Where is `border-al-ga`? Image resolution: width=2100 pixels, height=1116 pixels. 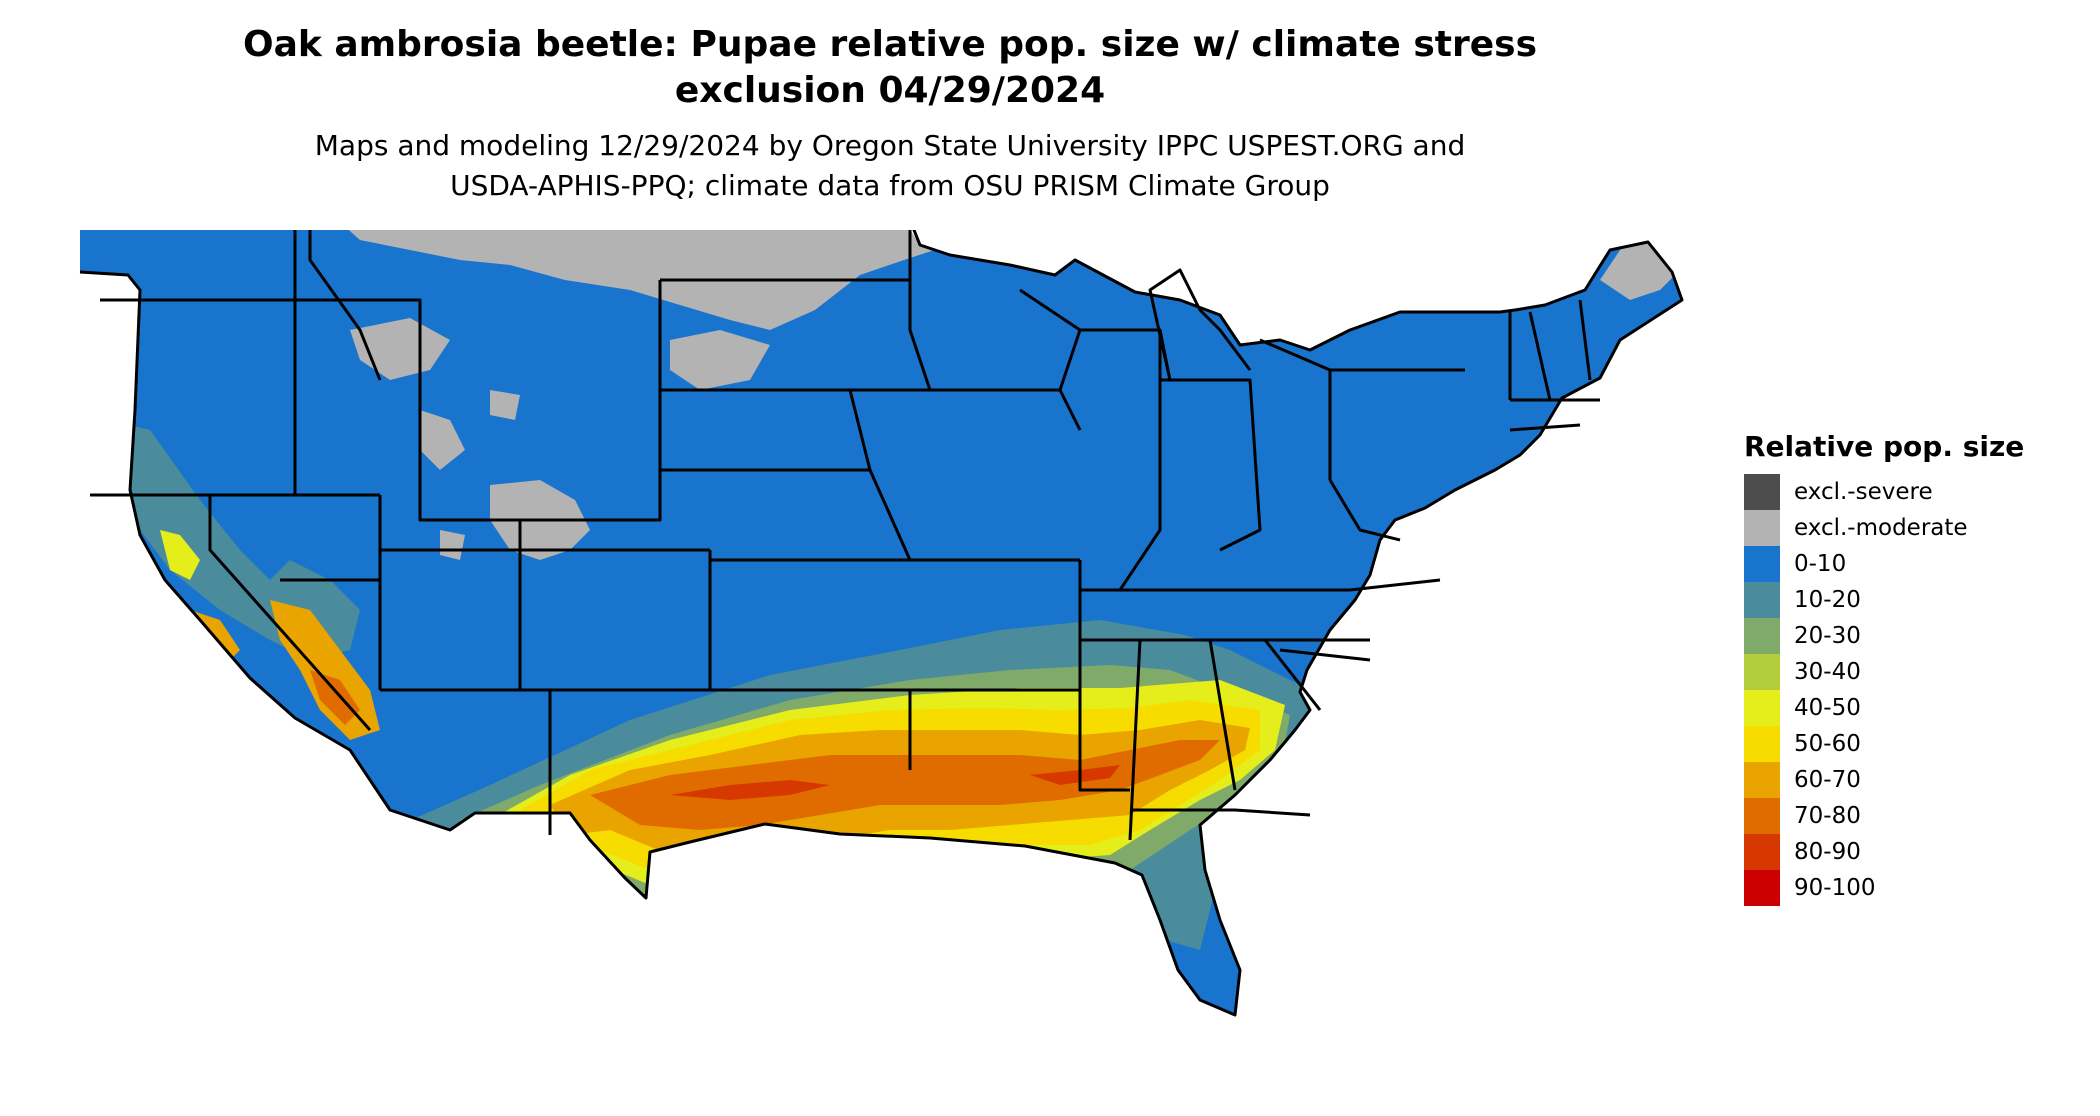 border-al-ga is located at coordinates (1222, 715).